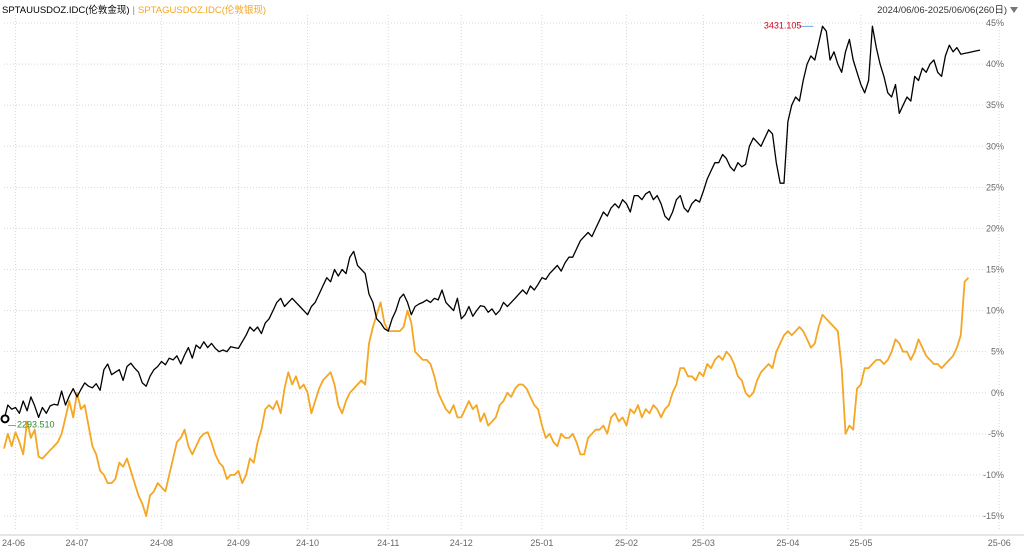 The image size is (1024, 552). What do you see at coordinates (993, 475) in the screenshot?
I see `y-tick-label: -10%` at bounding box center [993, 475].